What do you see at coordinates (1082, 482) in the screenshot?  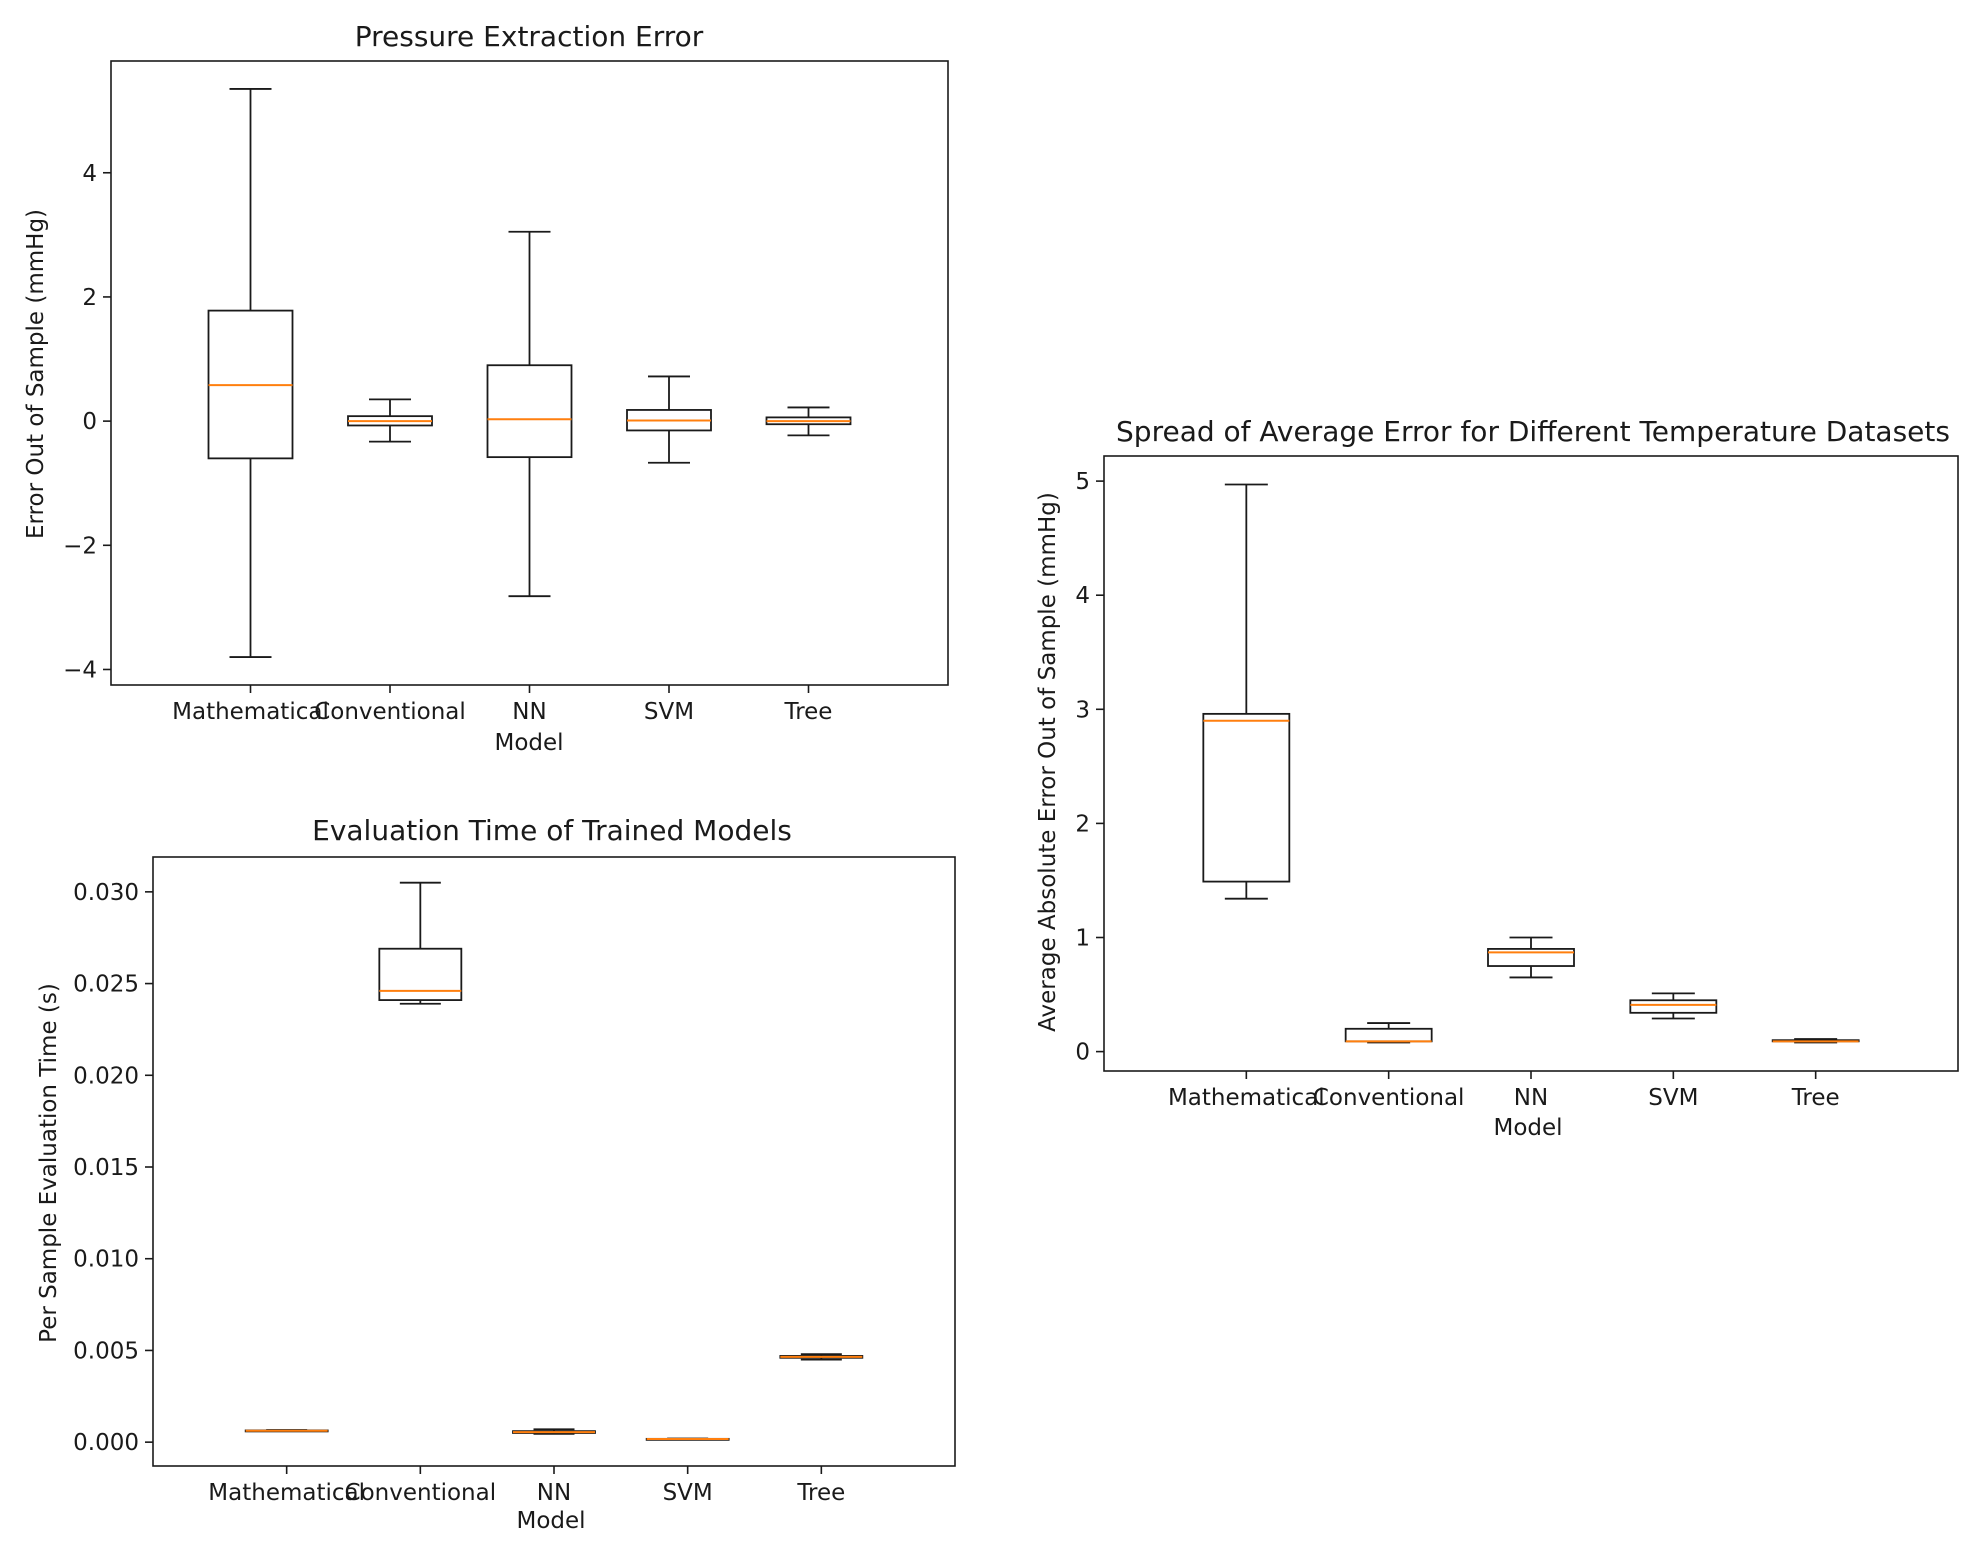 I see `y-tick-label: 5` at bounding box center [1082, 482].